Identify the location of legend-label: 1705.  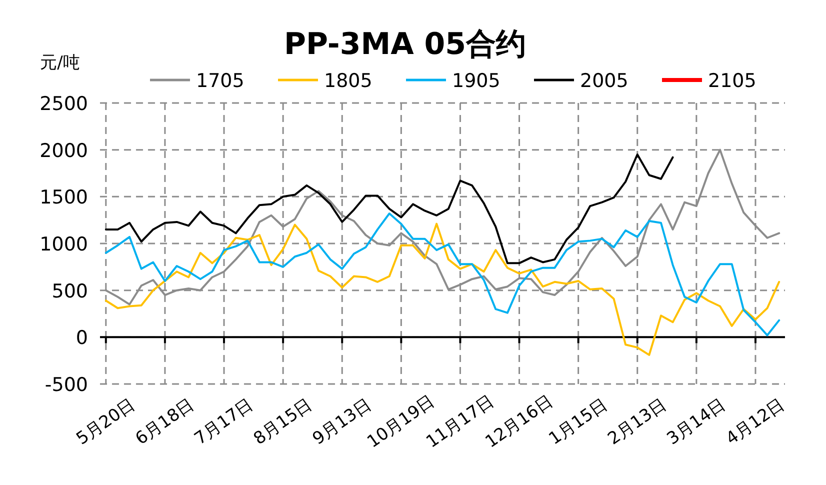
(220, 81).